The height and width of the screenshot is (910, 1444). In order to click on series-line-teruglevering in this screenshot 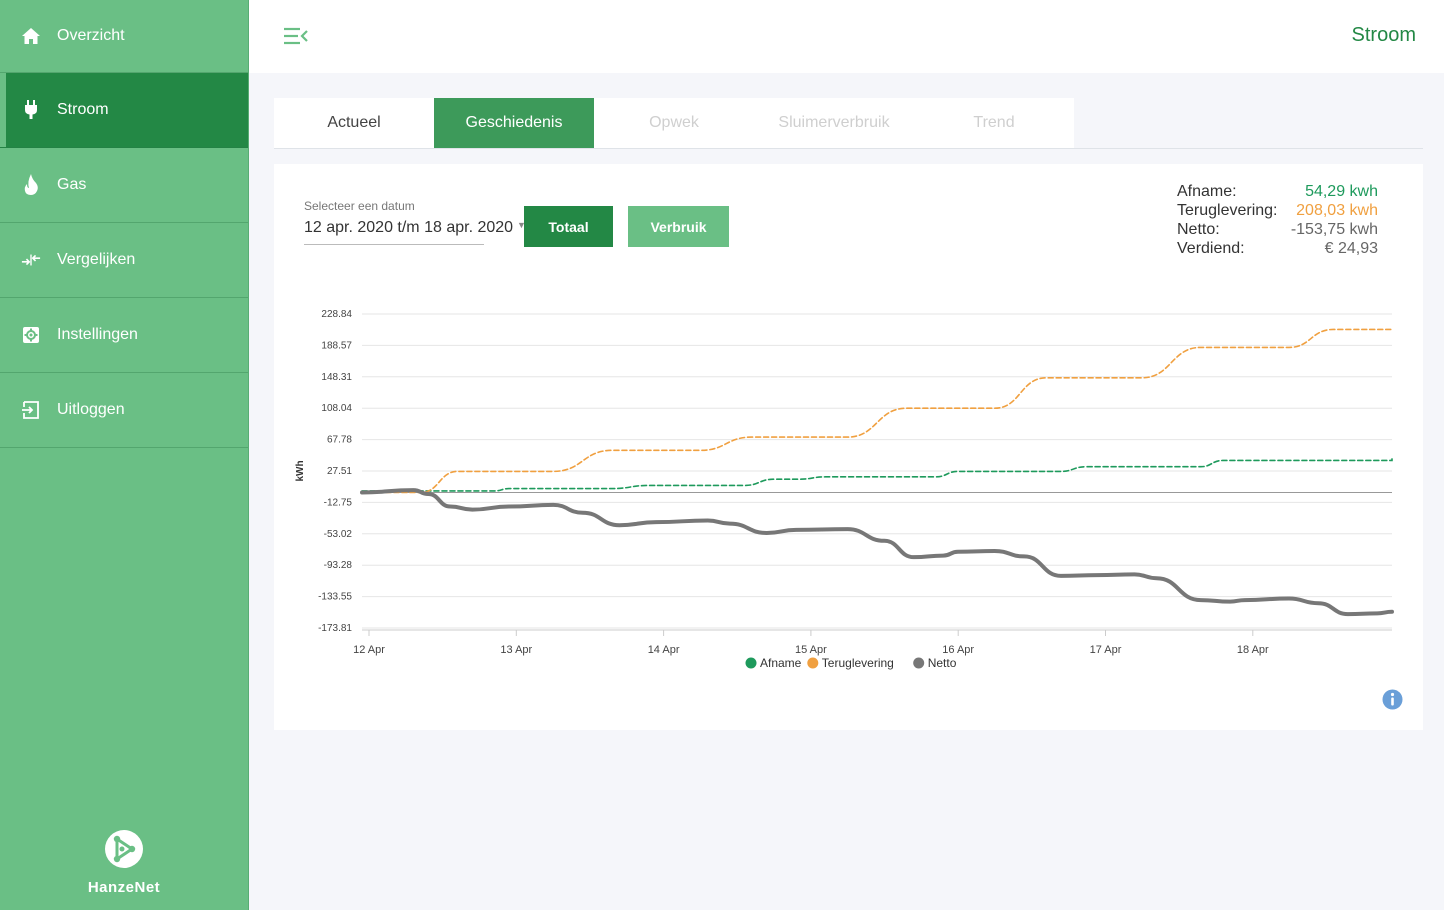, I will do `click(877, 411)`.